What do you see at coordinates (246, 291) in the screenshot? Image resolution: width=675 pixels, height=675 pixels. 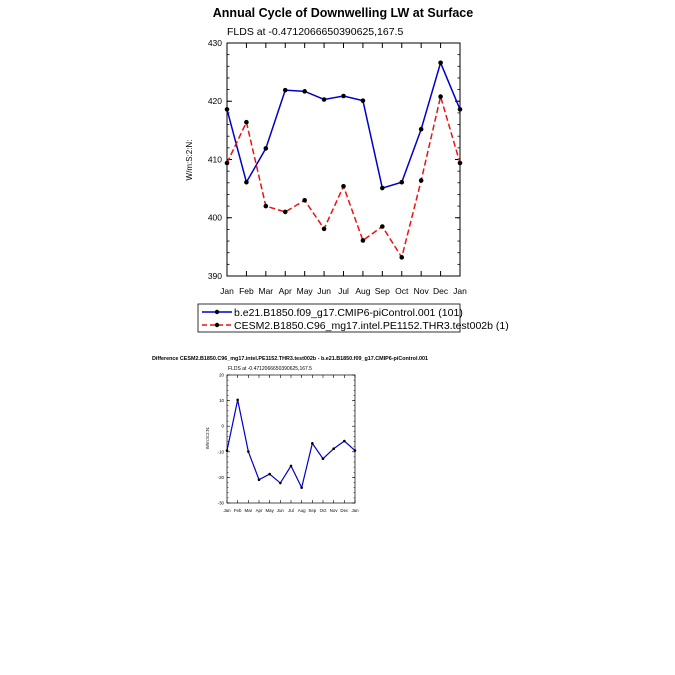 I see `main-xtick-label: Feb` at bounding box center [246, 291].